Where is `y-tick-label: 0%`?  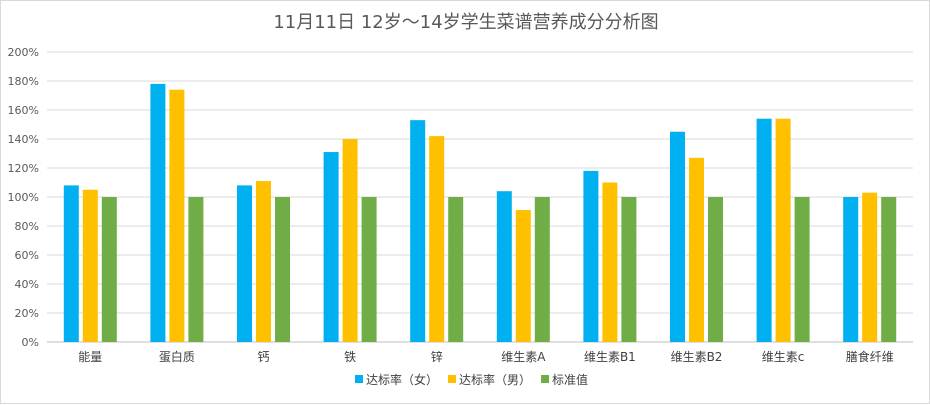
y-tick-label: 0% is located at coordinates (30, 342).